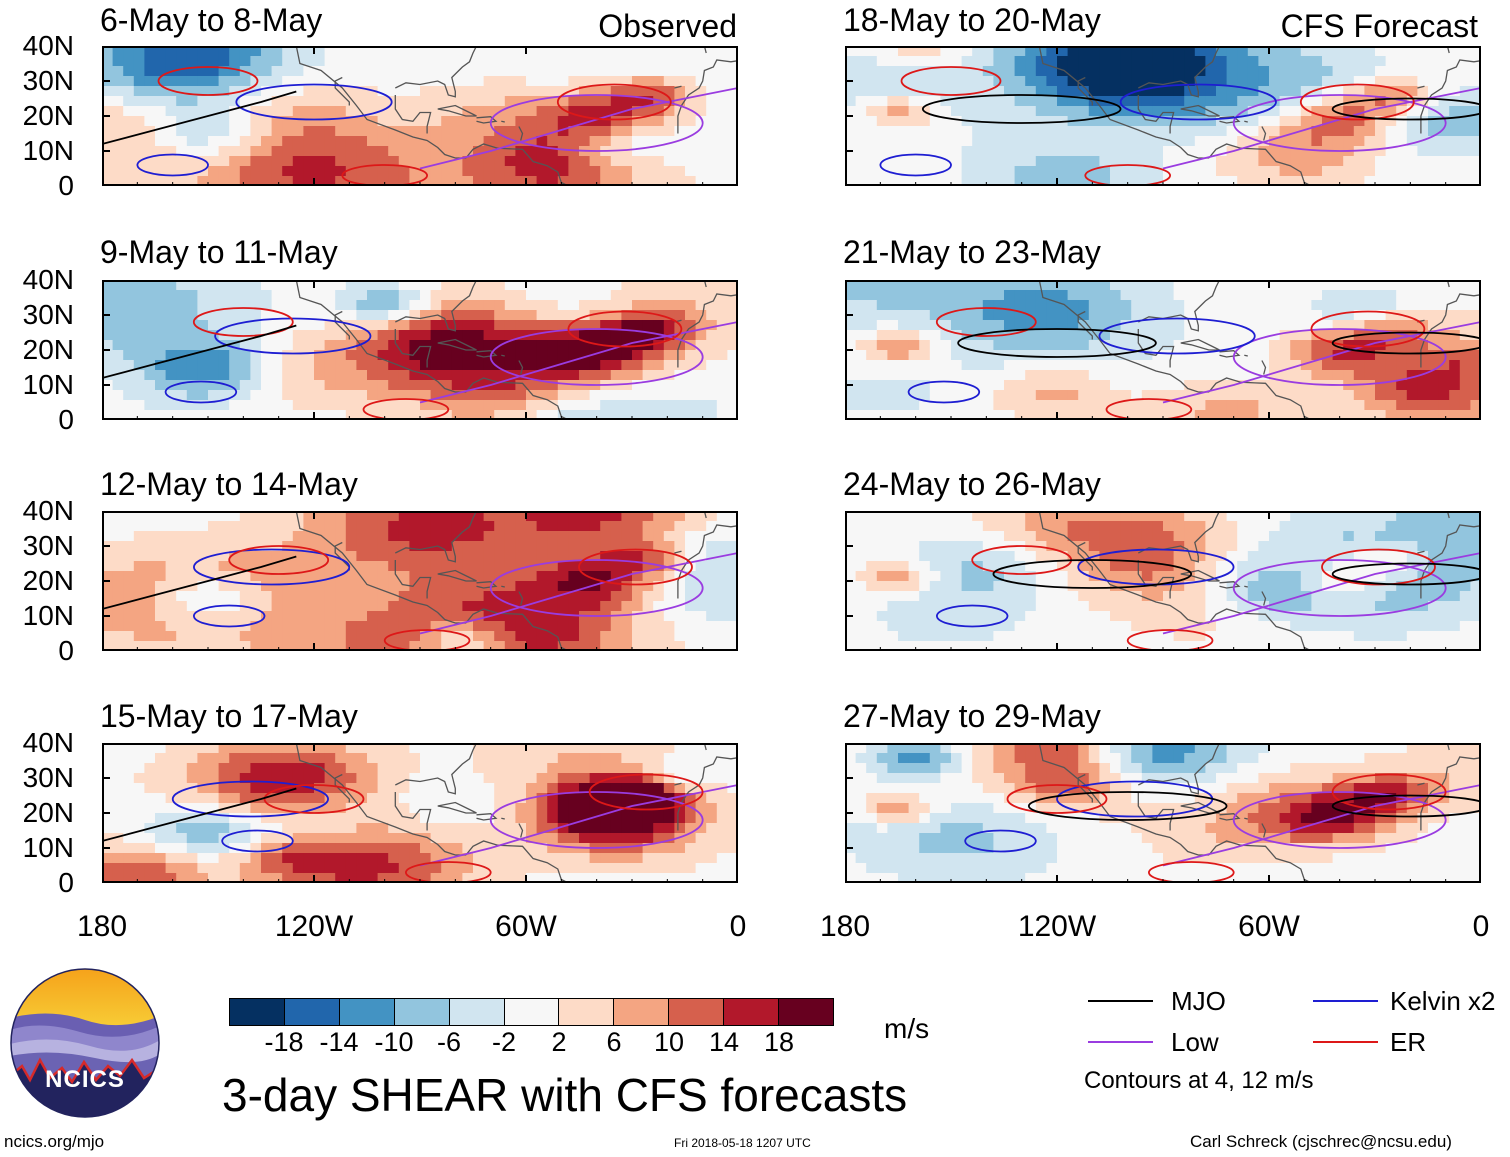 This screenshot has height=1157, width=1510. What do you see at coordinates (1406, 109) in the screenshot?
I see `mjo-contour` at bounding box center [1406, 109].